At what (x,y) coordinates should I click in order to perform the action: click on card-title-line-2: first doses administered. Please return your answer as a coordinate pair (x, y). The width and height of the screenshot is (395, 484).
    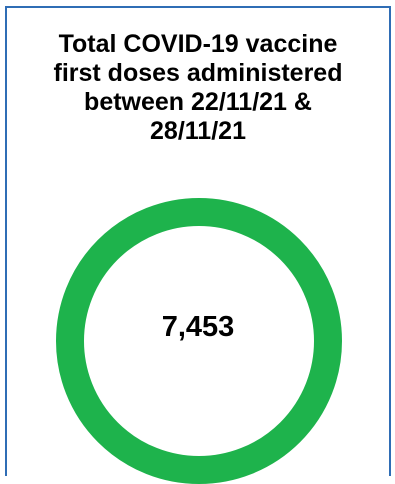
    Looking at the image, I should click on (198, 73).